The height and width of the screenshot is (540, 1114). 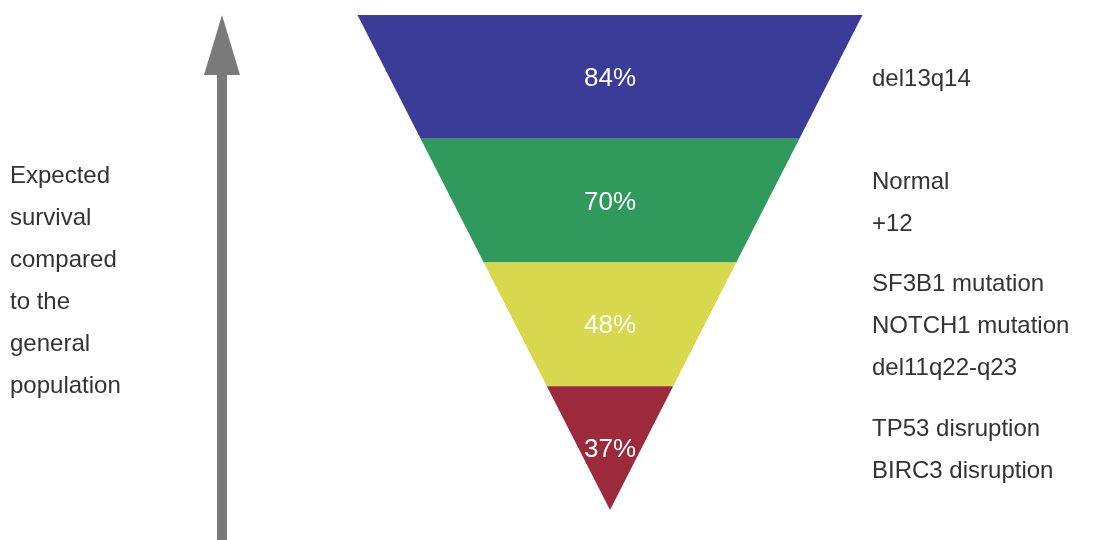 What do you see at coordinates (971, 325) in the screenshot?
I see `category-label: SF3B1 mutation NOTCH1 mutation del11q22-q23` at bounding box center [971, 325].